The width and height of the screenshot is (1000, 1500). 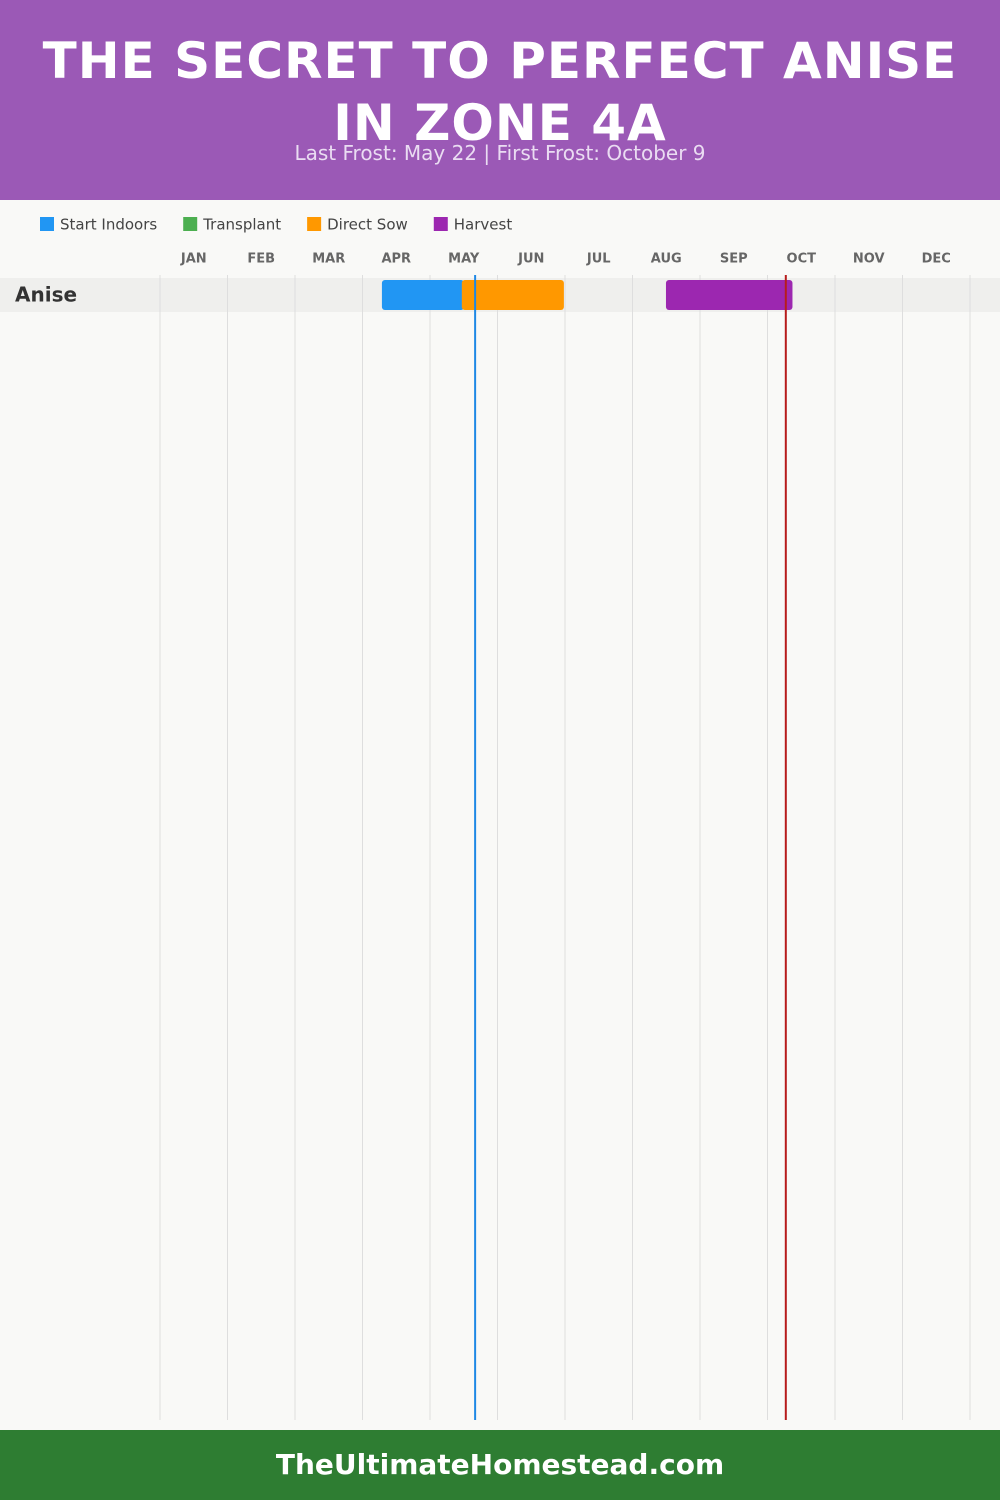 I want to click on month-label: AUG, so click(x=666, y=259).